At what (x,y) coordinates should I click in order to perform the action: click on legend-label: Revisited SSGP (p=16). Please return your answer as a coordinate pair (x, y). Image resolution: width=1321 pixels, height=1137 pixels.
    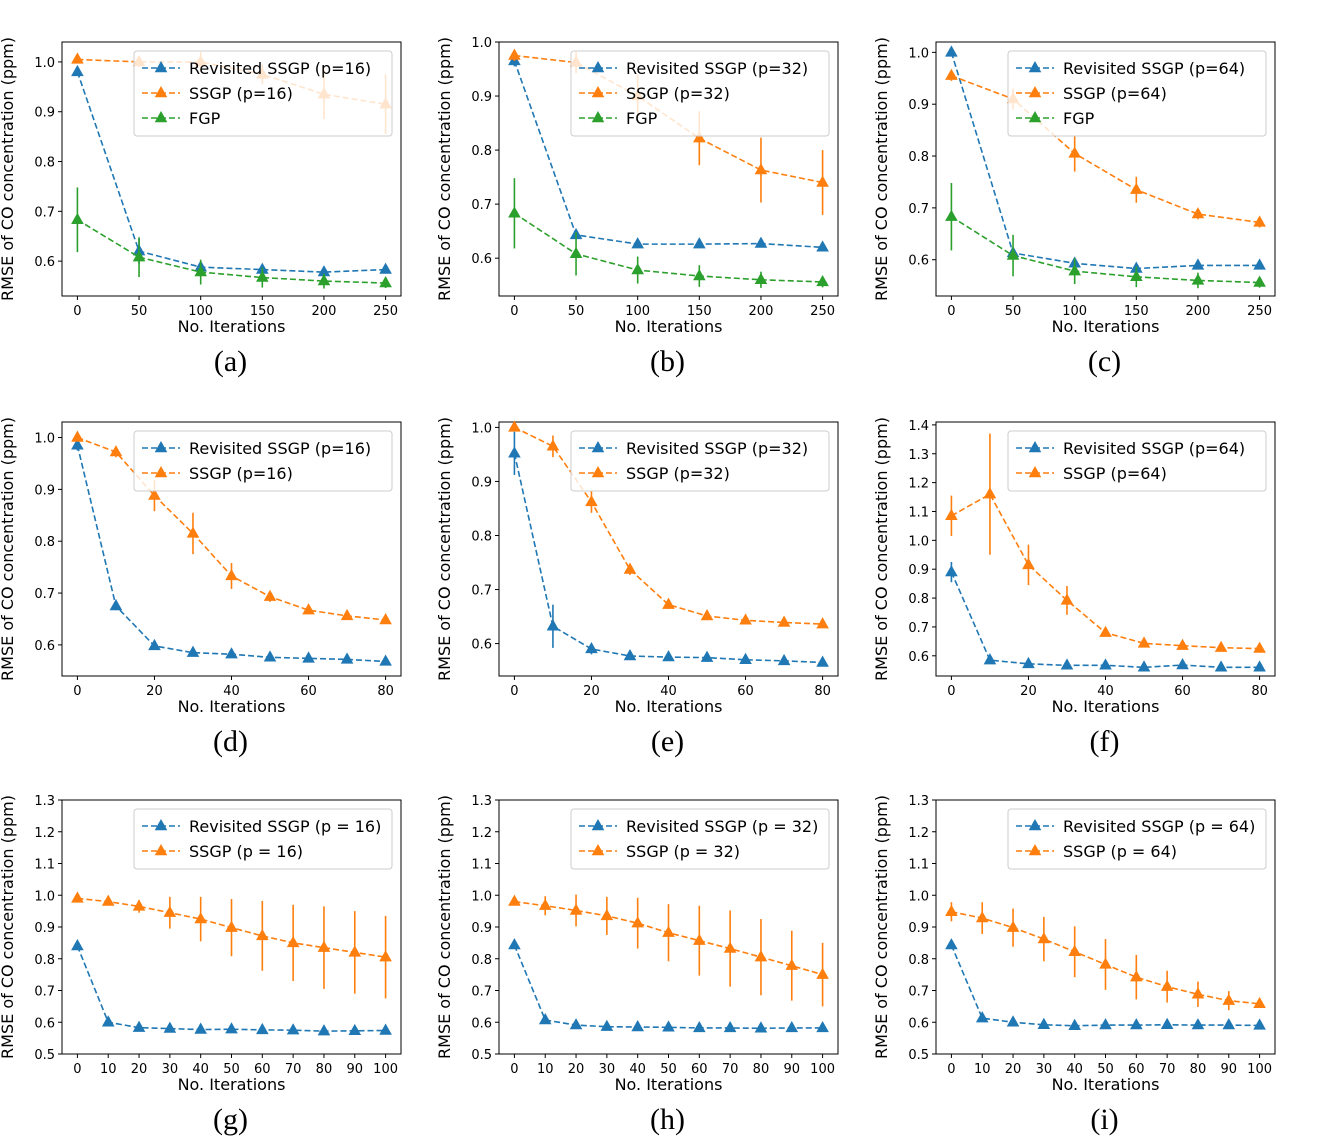
    Looking at the image, I should click on (280, 448).